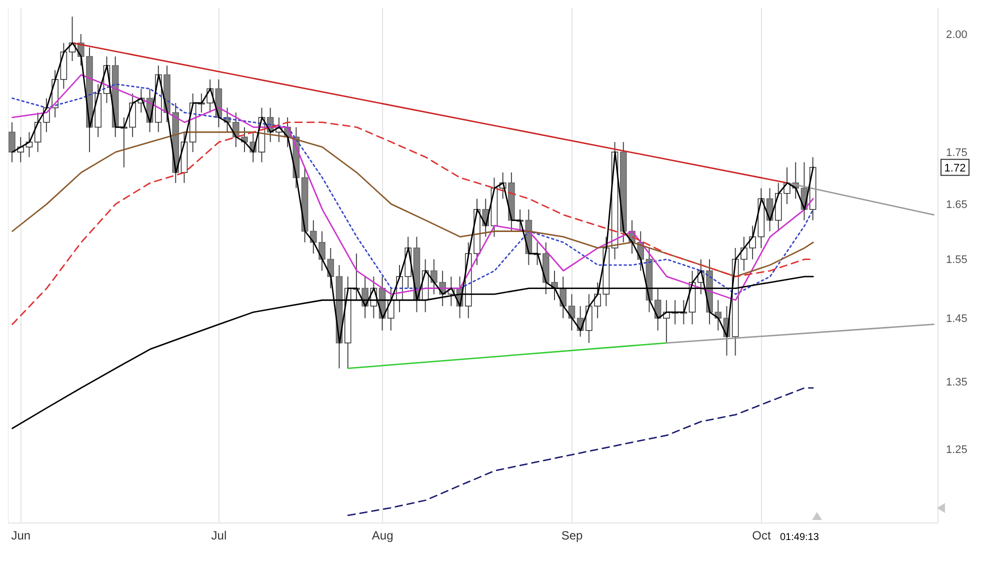  Describe the element at coordinates (12, 142) in the screenshot. I see `candlestick` at that location.